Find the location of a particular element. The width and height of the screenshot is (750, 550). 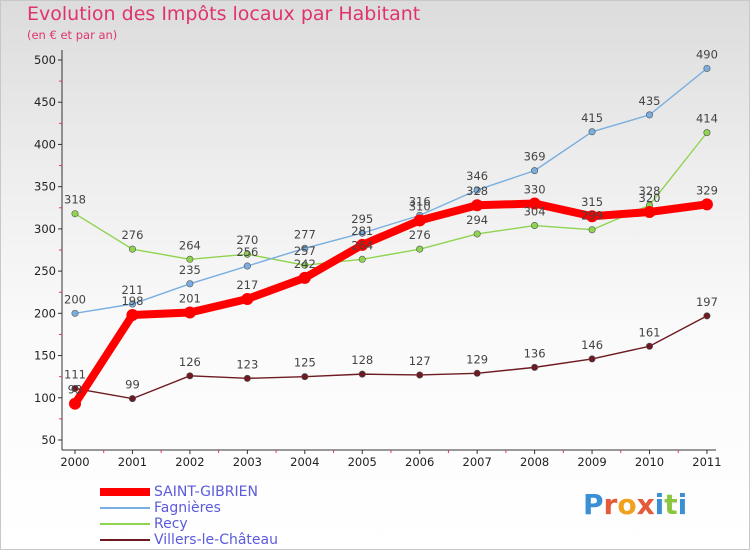

logo-letter: t is located at coordinates (671, 504).